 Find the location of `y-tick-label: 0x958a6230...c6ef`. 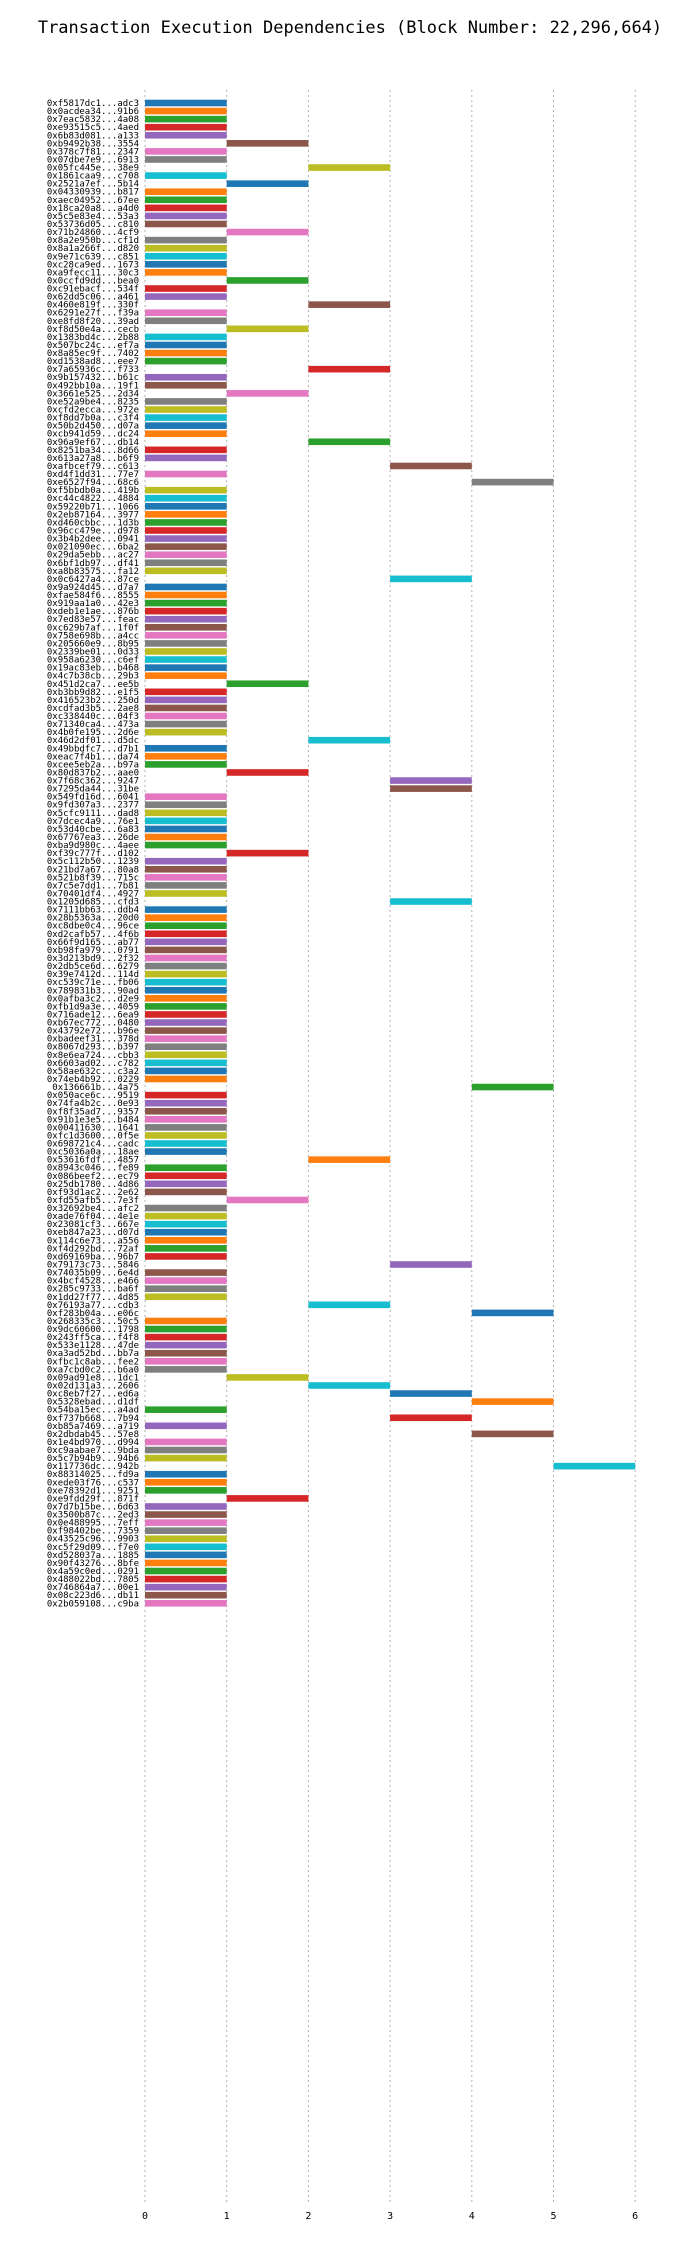

y-tick-label: 0x958a6230...c6ef is located at coordinates (93, 661).